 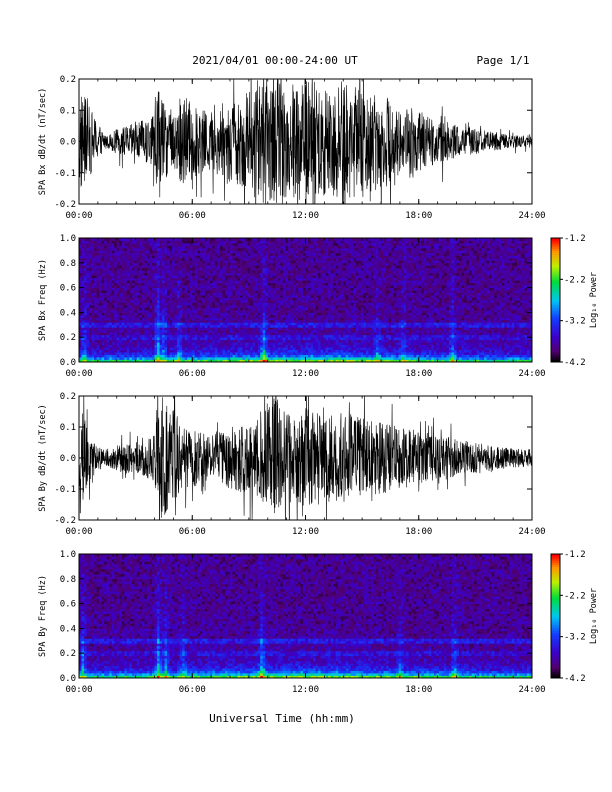 What do you see at coordinates (574, 617) in the screenshot?
I see `colorbar-by: -1.2 -2.2 -3.2 -4.2 Log₁₀ Power` at bounding box center [574, 617].